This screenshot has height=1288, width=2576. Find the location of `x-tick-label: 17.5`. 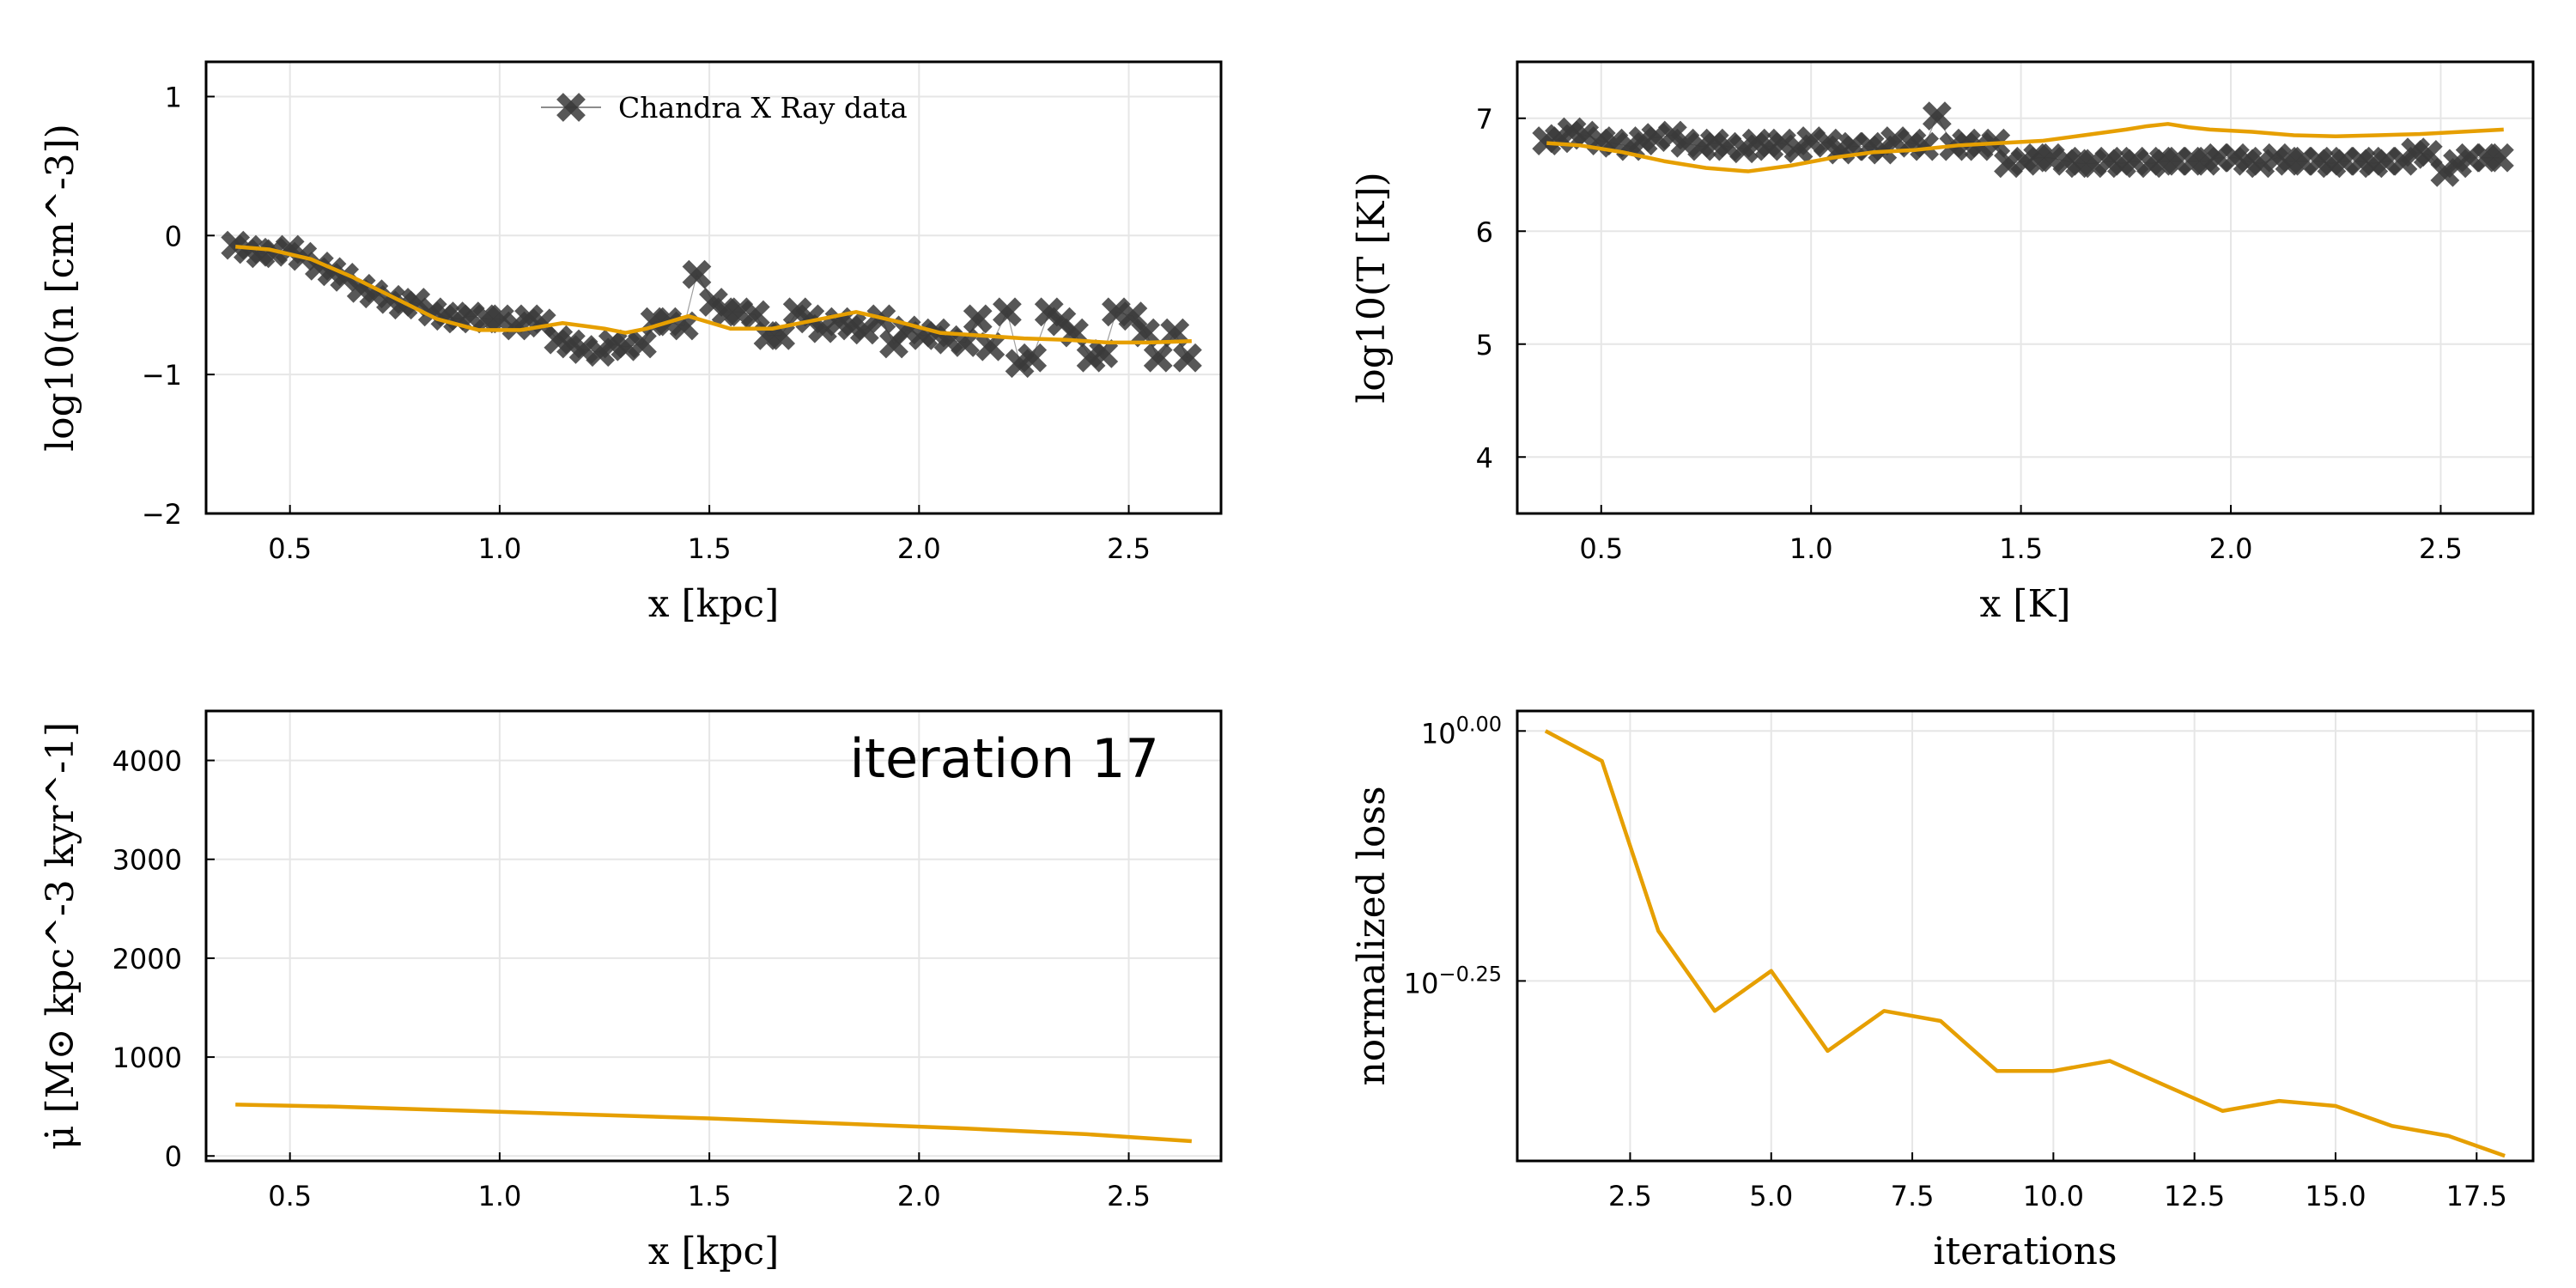

x-tick-label: 17.5 is located at coordinates (2477, 1196).